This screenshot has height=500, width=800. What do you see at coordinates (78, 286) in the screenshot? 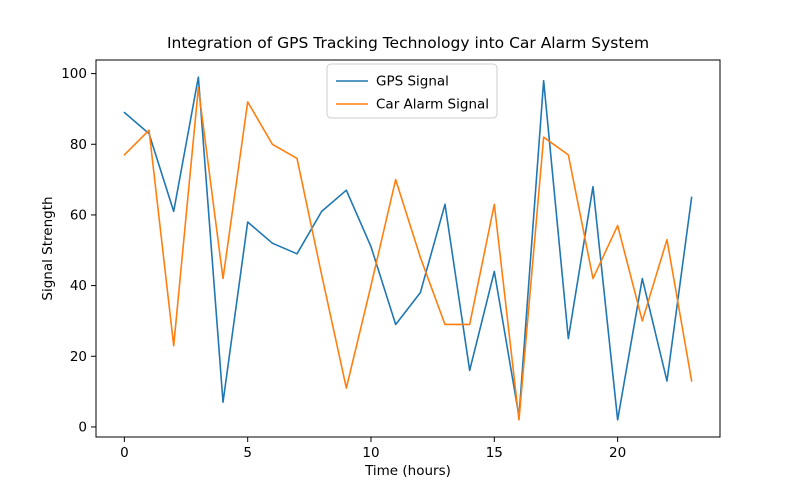
I see `y-tick-label: 40` at bounding box center [78, 286].